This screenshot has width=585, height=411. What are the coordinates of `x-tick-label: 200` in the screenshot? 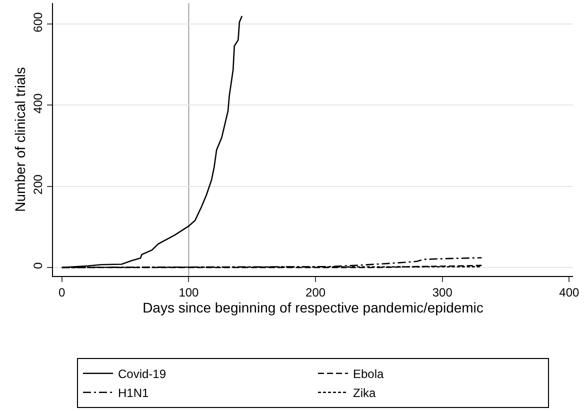 It's located at (316, 292).